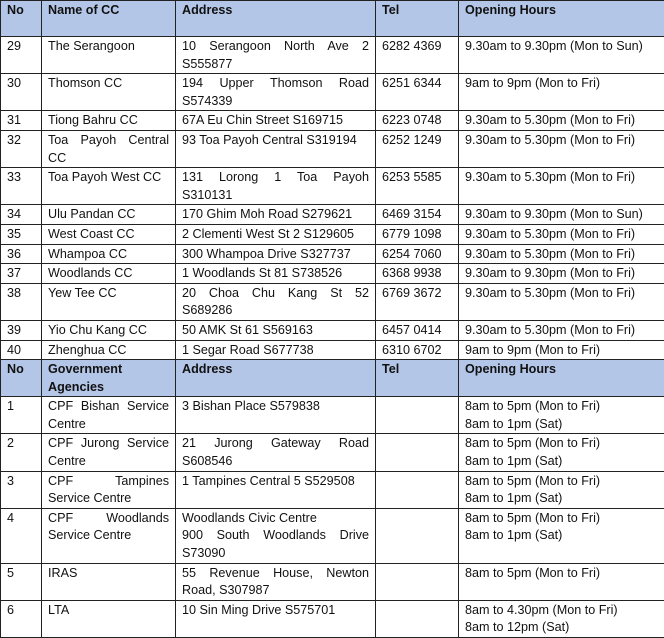  What do you see at coordinates (109, 55) in the screenshot?
I see `cell-name: The Serangoon` at bounding box center [109, 55].